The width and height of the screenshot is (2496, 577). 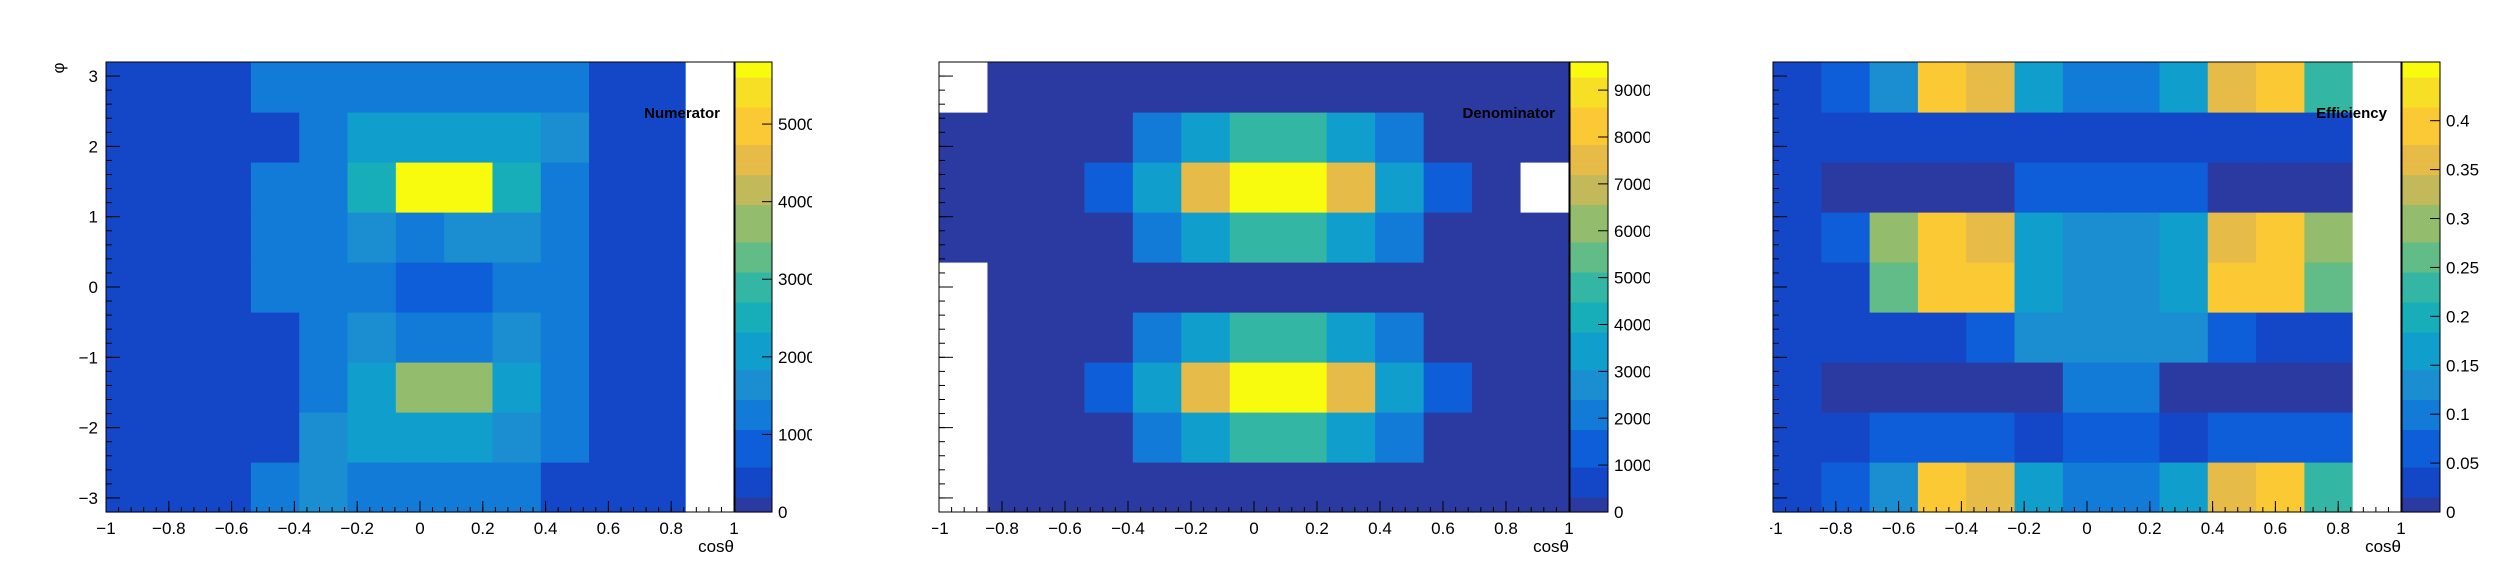 I want to click on y-tick-label: −3, so click(x=88, y=498).